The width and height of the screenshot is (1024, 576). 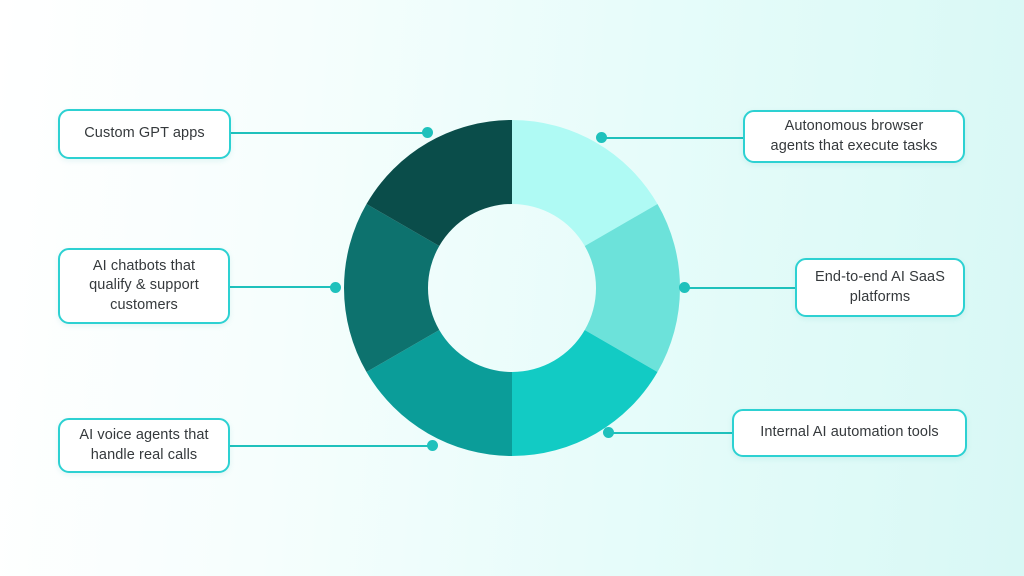 What do you see at coordinates (335, 287) in the screenshot?
I see `connector-dot-mid-left` at bounding box center [335, 287].